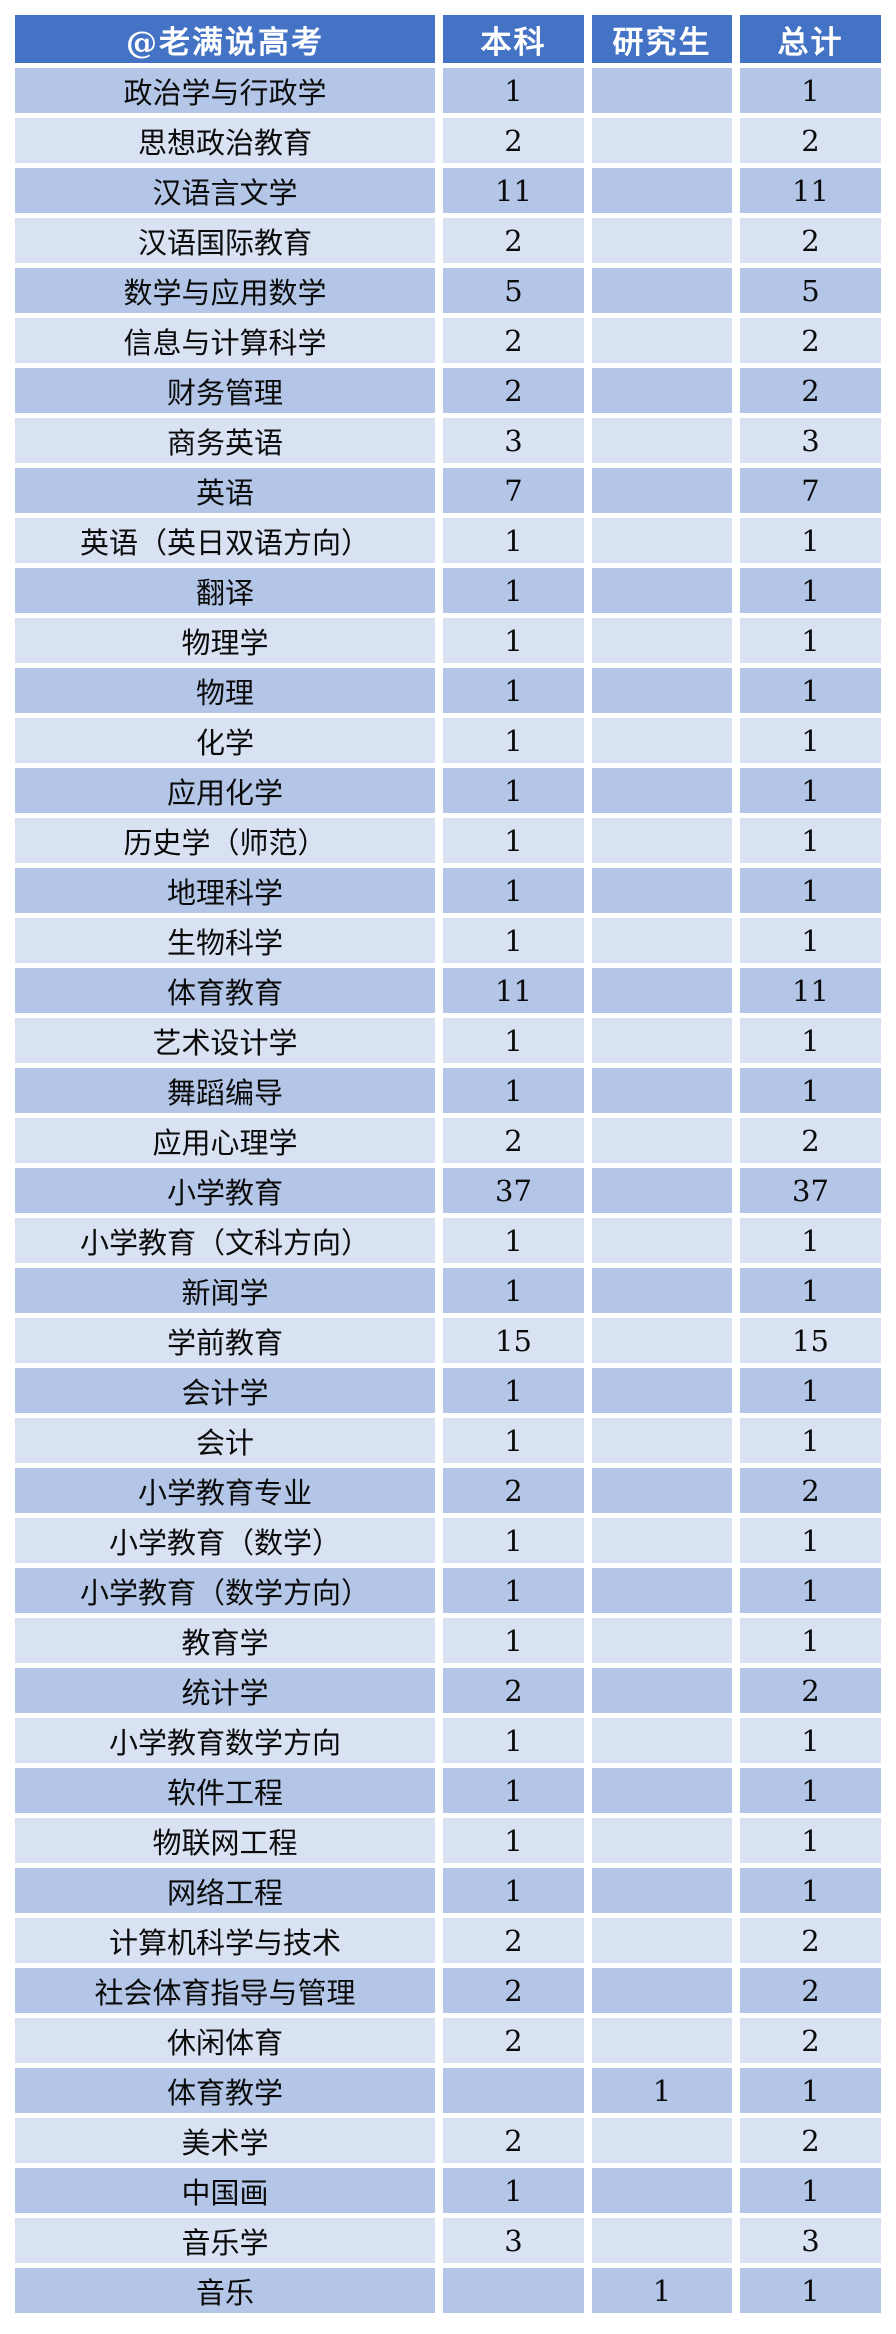 This screenshot has height=2334, width=896. Describe the element at coordinates (225, 1340) in the screenshot. I see `major-name-cell: 学前教育` at that location.